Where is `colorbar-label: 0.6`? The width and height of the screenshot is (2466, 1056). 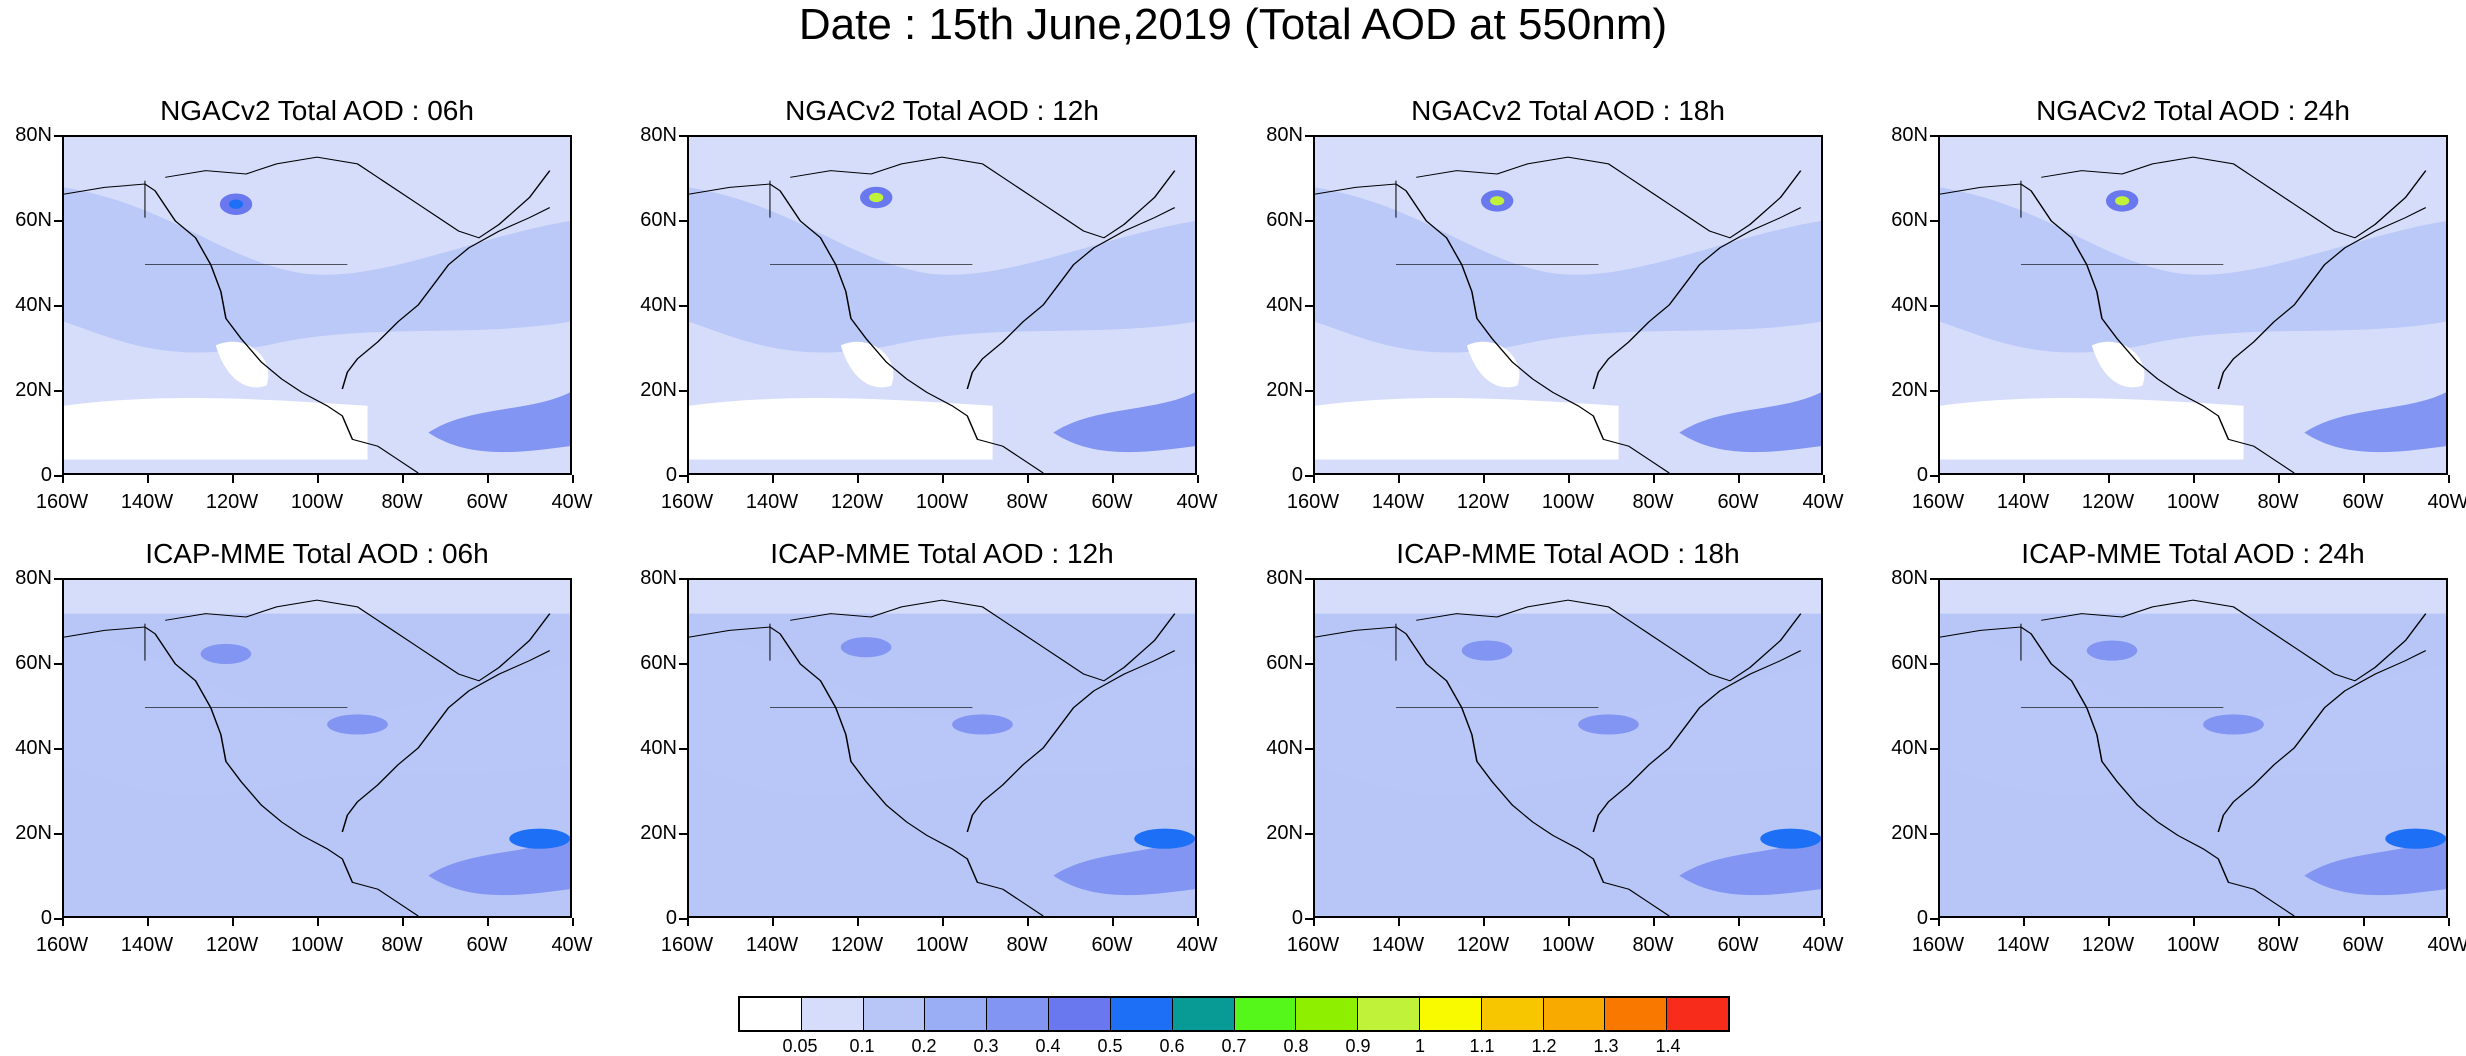 colorbar-label: 0.6 is located at coordinates (1172, 1046).